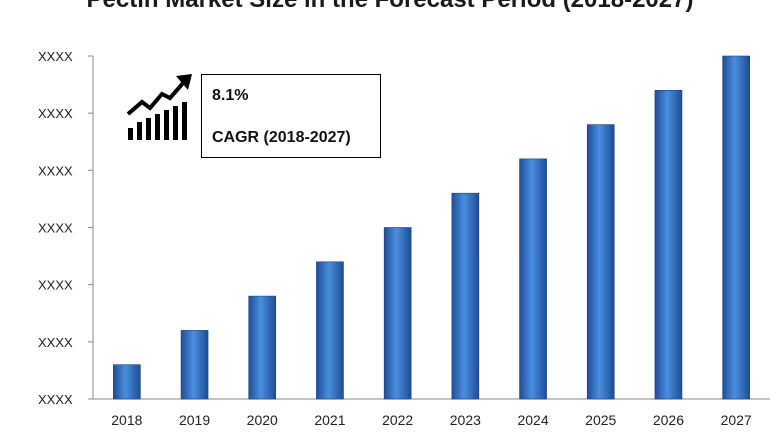  What do you see at coordinates (262, 347) in the screenshot?
I see `bar-2020` at bounding box center [262, 347].